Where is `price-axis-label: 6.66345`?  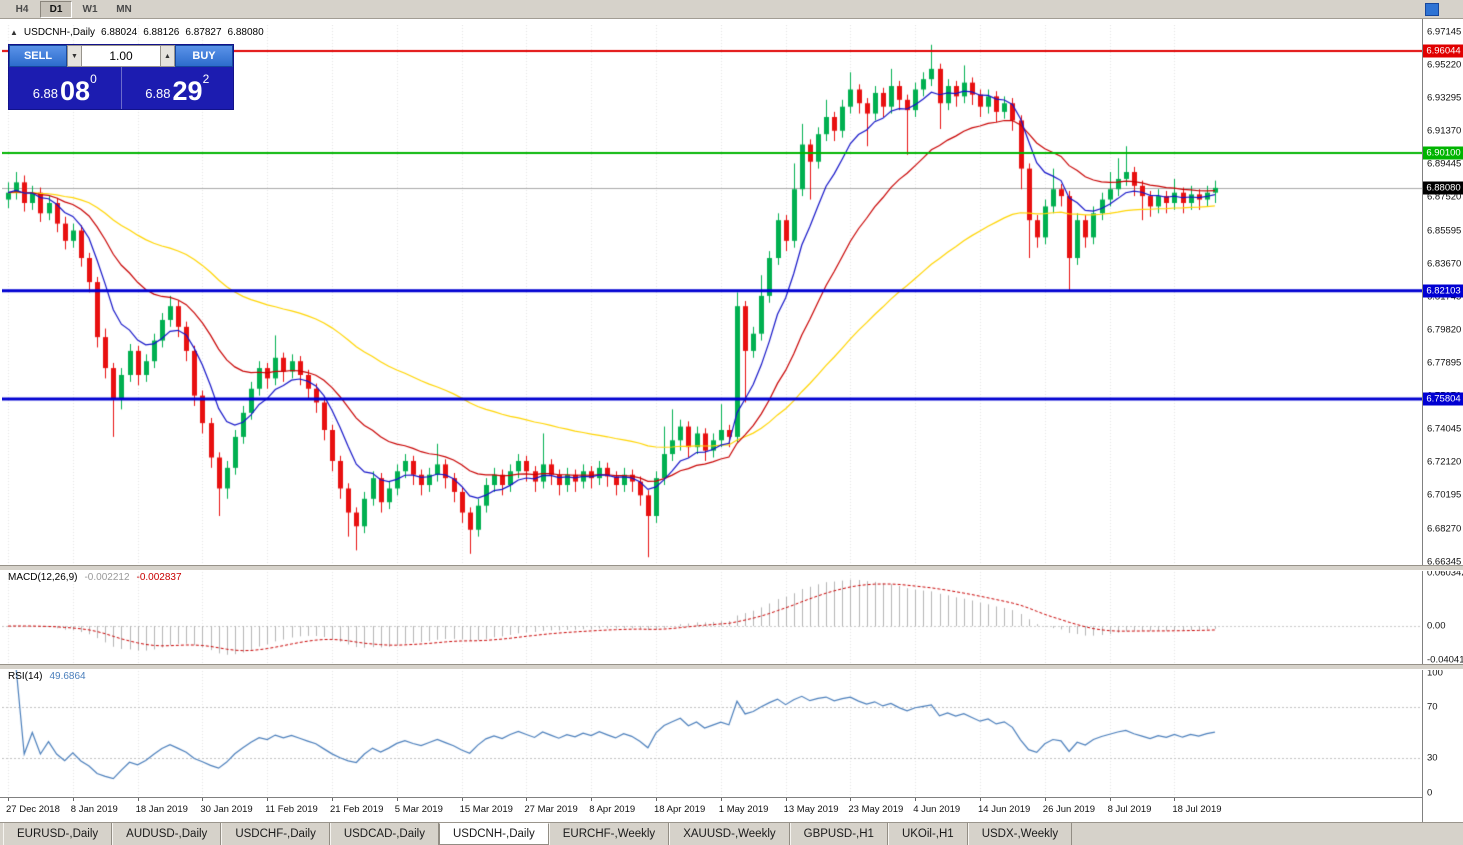 price-axis-label: 6.66345 is located at coordinates (1444, 562).